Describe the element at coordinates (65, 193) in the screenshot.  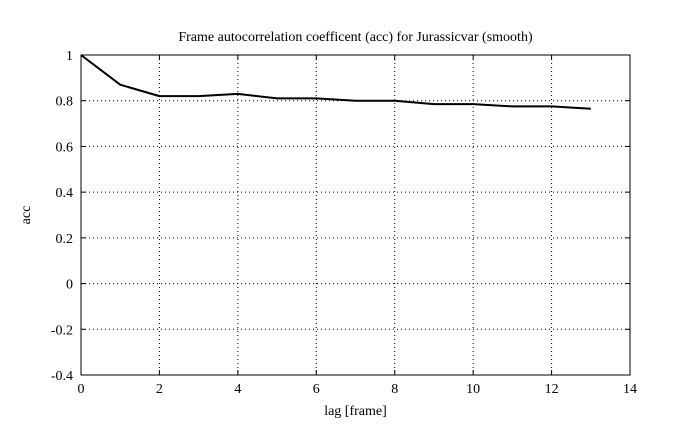
I see `y-tick-label: 0.4` at that location.